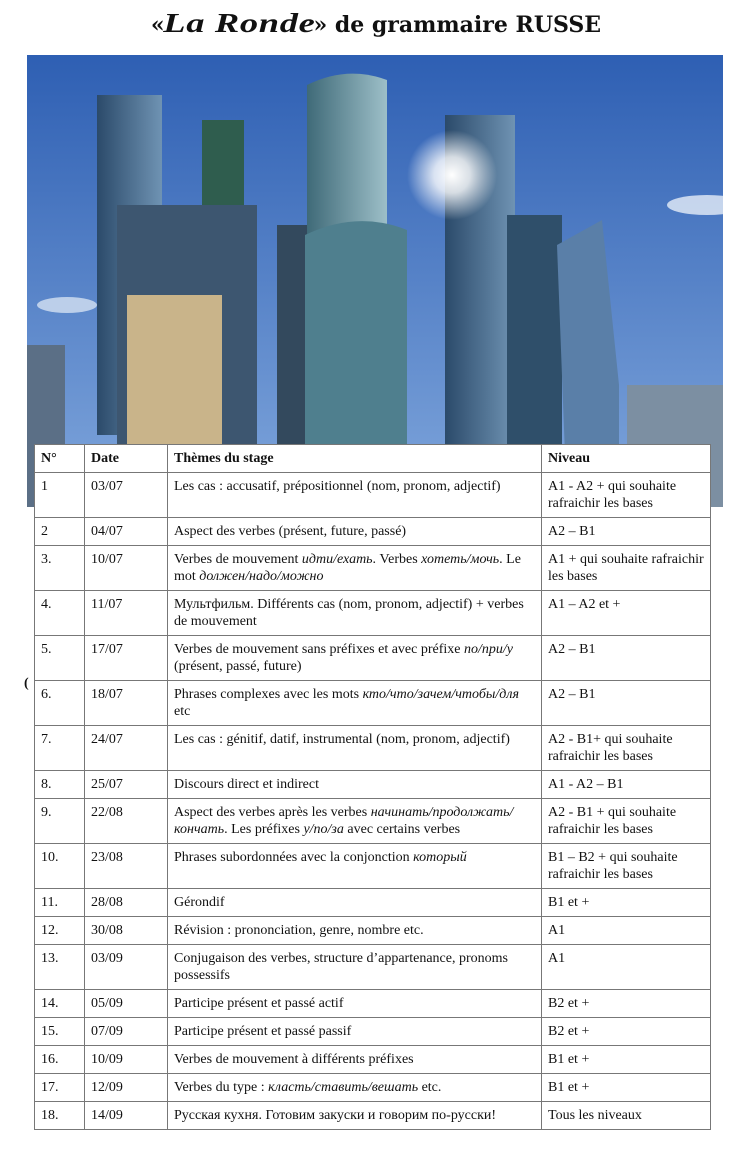  I want to click on header-theme: Thèmes du stage, so click(354, 458).